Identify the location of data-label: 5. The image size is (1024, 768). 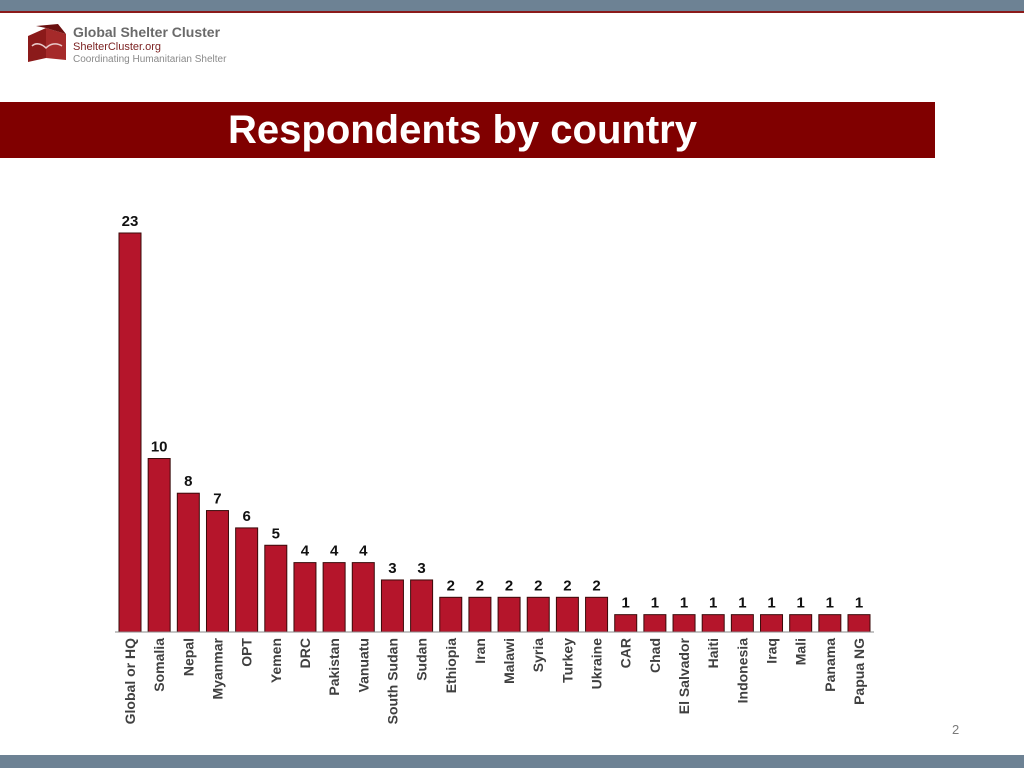
(276, 533).